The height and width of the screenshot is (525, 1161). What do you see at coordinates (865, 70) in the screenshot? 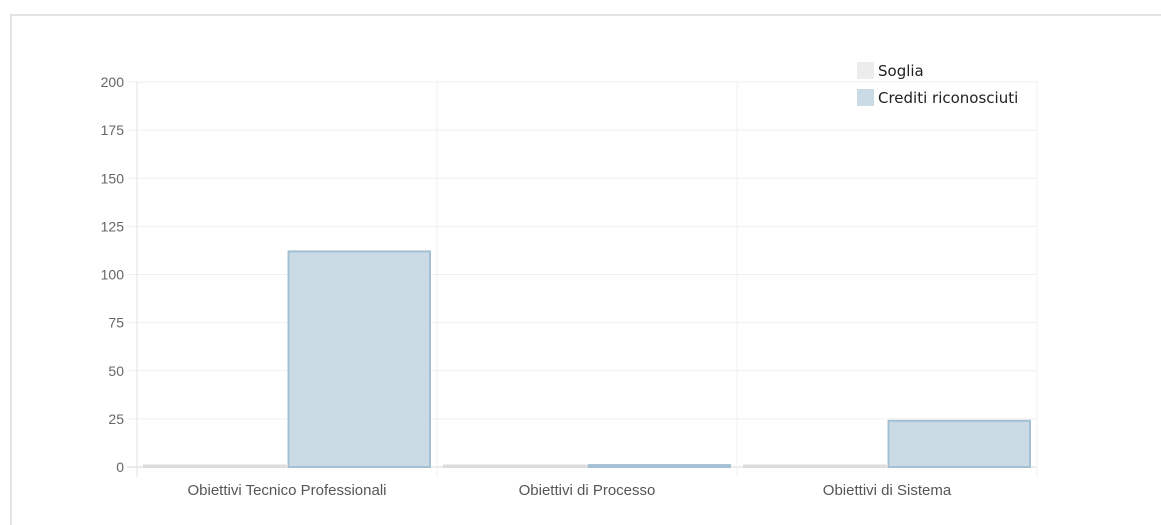
I see `legend-swatch-soglia` at bounding box center [865, 70].